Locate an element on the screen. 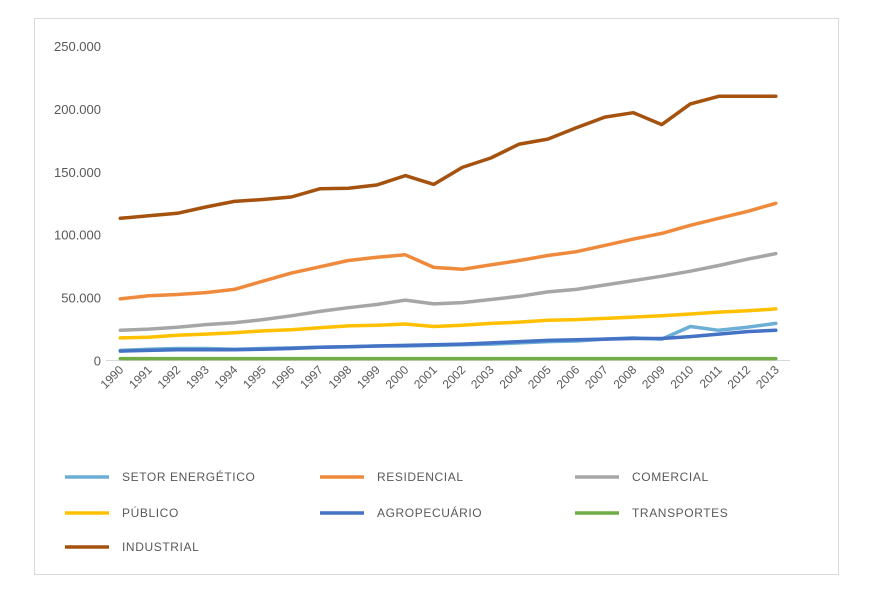 Image resolution: width=876 pixels, height=593 pixels. x-tick-label: 2009 is located at coordinates (653, 376).